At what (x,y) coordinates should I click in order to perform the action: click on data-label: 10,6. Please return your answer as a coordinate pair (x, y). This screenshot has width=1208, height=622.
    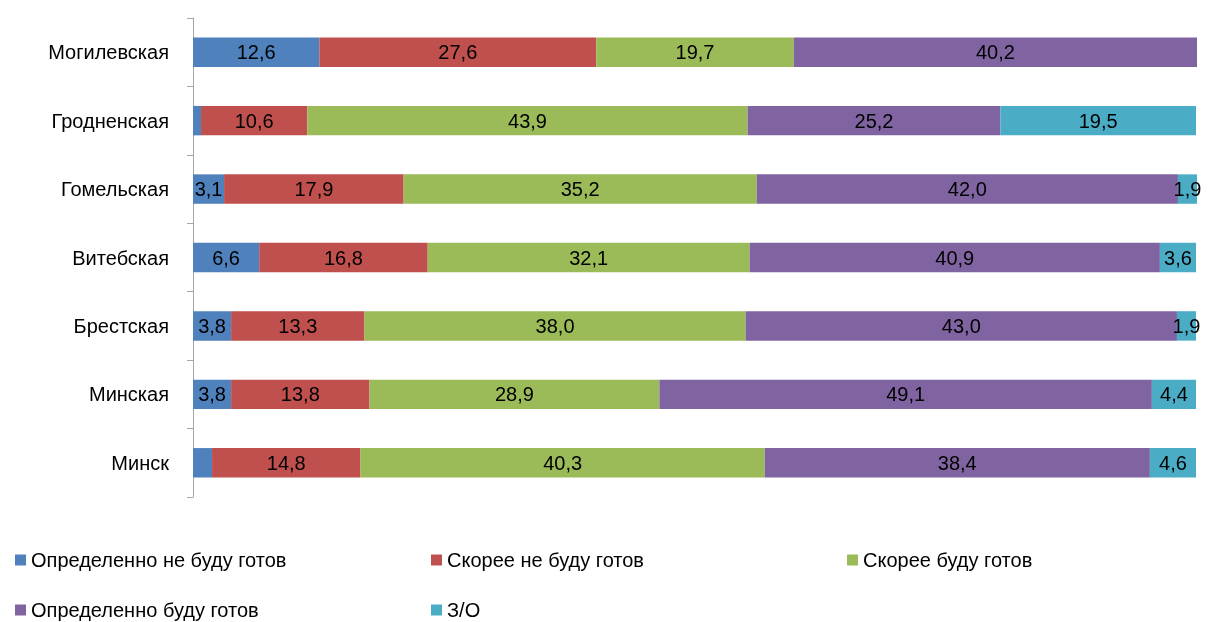
    Looking at the image, I should click on (254, 120).